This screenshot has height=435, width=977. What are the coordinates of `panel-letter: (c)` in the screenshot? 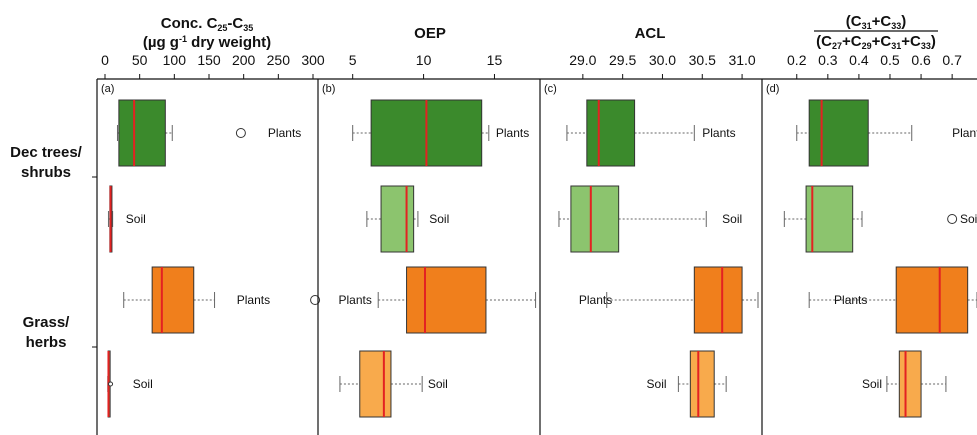 It's located at (550, 89).